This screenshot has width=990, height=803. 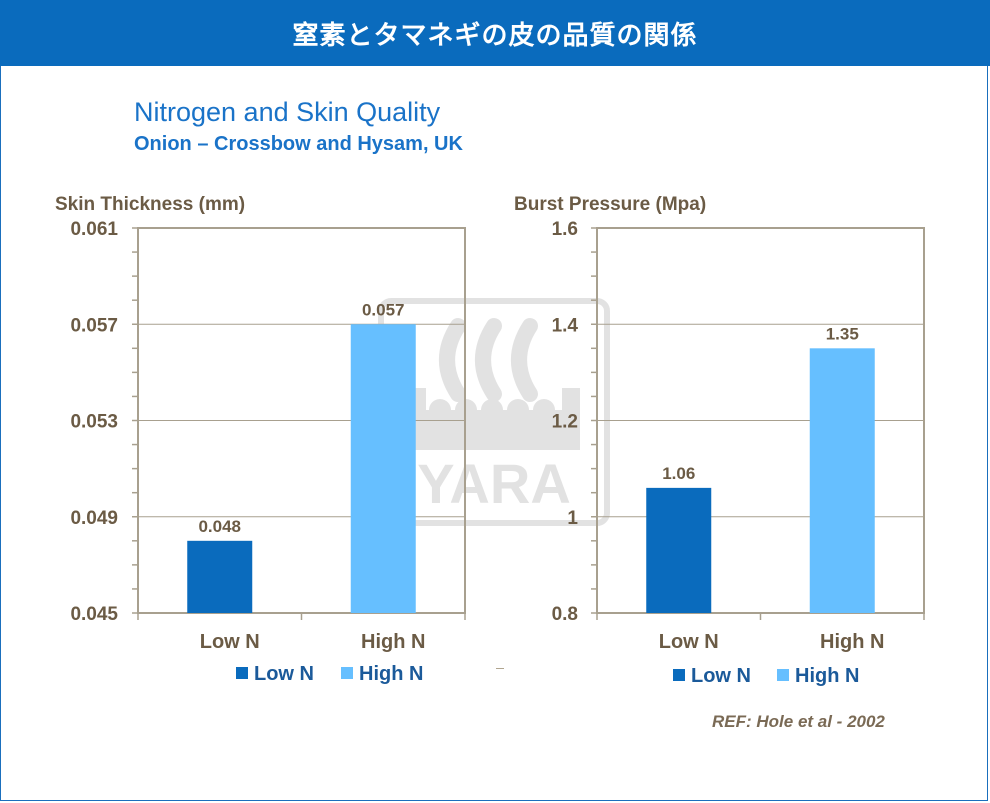 I want to click on skin-axis-title: Skin Thickness (mm), so click(x=150, y=204).